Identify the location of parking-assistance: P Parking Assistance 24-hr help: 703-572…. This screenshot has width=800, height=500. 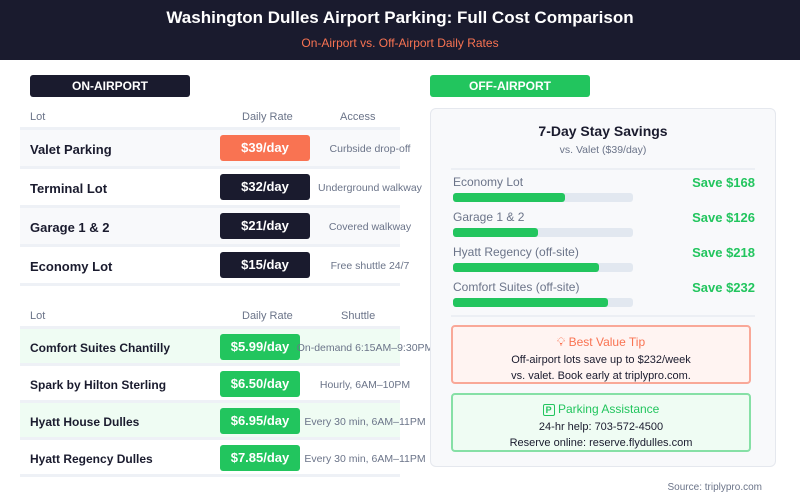
(601, 422).